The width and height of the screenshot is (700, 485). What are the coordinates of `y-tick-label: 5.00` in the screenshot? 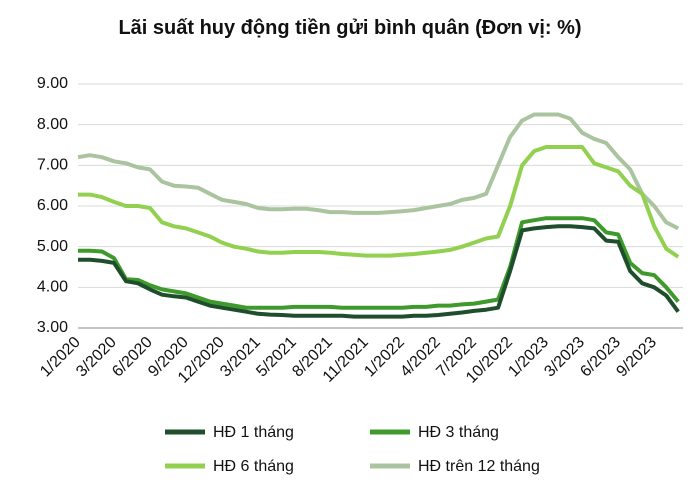 It's located at (52, 246).